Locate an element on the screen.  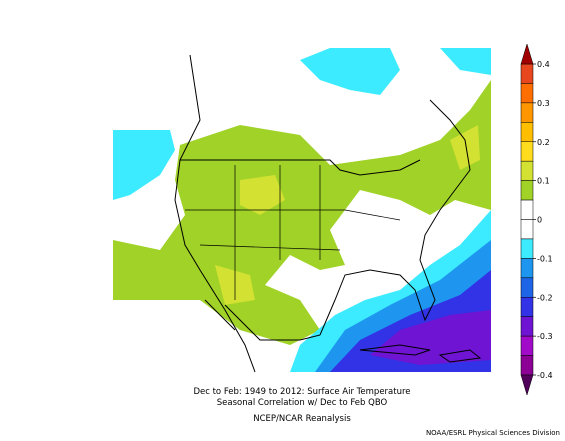
colorbar-tick-label: -0.4 is located at coordinates (545, 375).